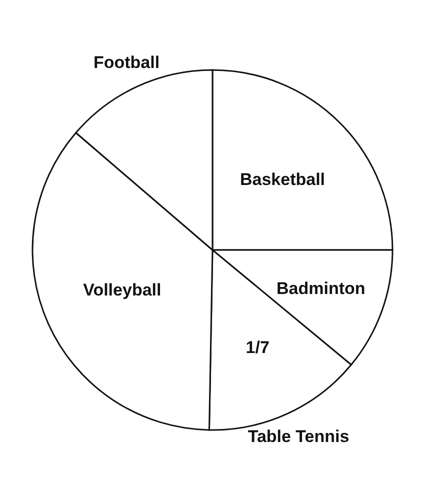 The width and height of the screenshot is (425, 503). I want to click on slice-label: Badminton, so click(321, 288).